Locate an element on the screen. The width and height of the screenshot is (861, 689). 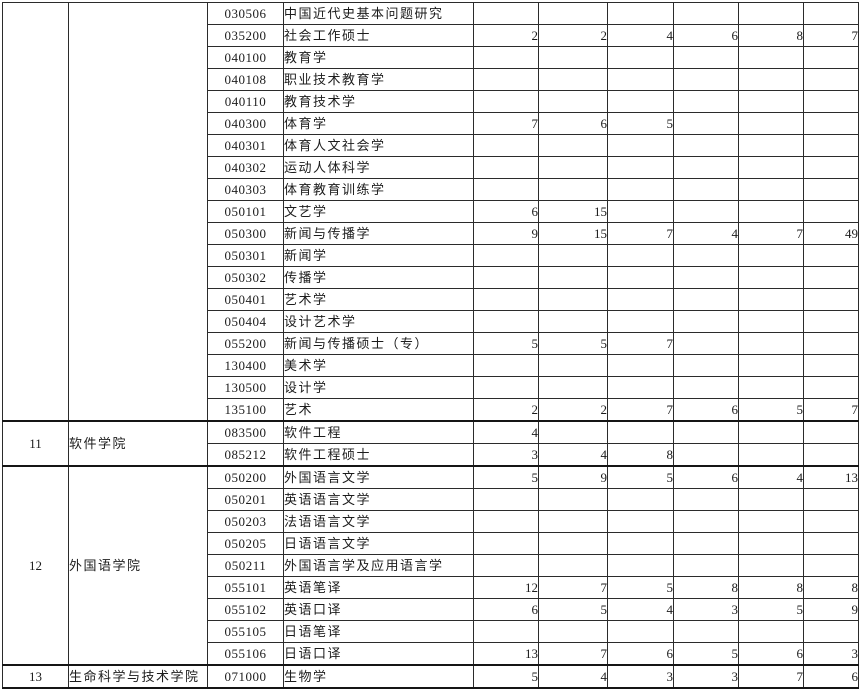
program-name-cell: 体育人文社会学 is located at coordinates (378, 145).